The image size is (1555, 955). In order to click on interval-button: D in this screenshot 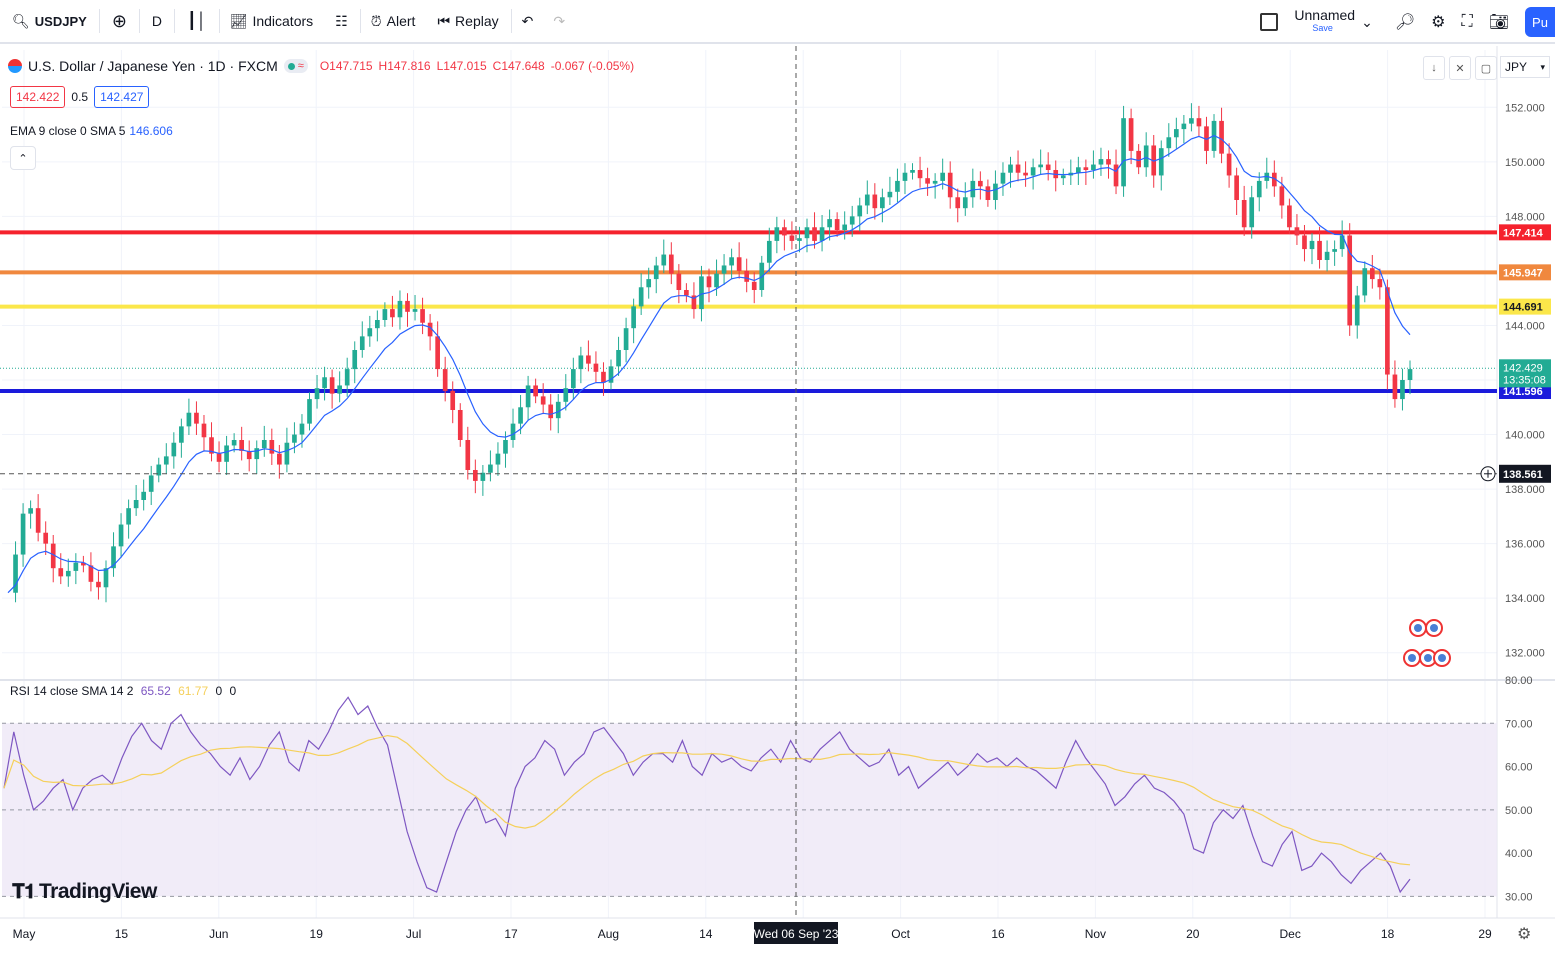, I will do `click(158, 21)`.